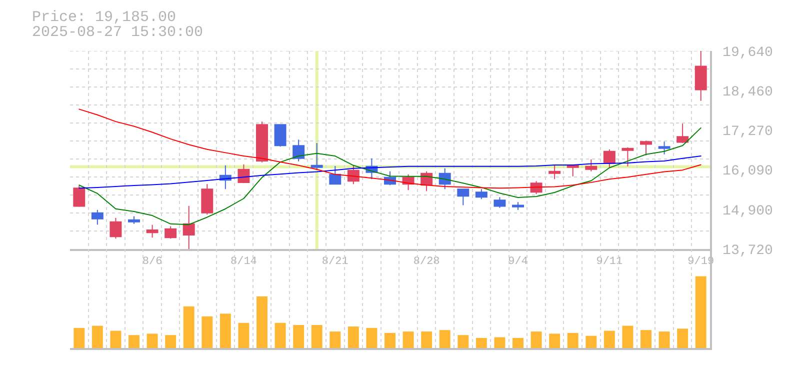 The width and height of the screenshot is (785, 370). What do you see at coordinates (747, 92) in the screenshot?
I see `y-tick-label: 18,460` at bounding box center [747, 92].